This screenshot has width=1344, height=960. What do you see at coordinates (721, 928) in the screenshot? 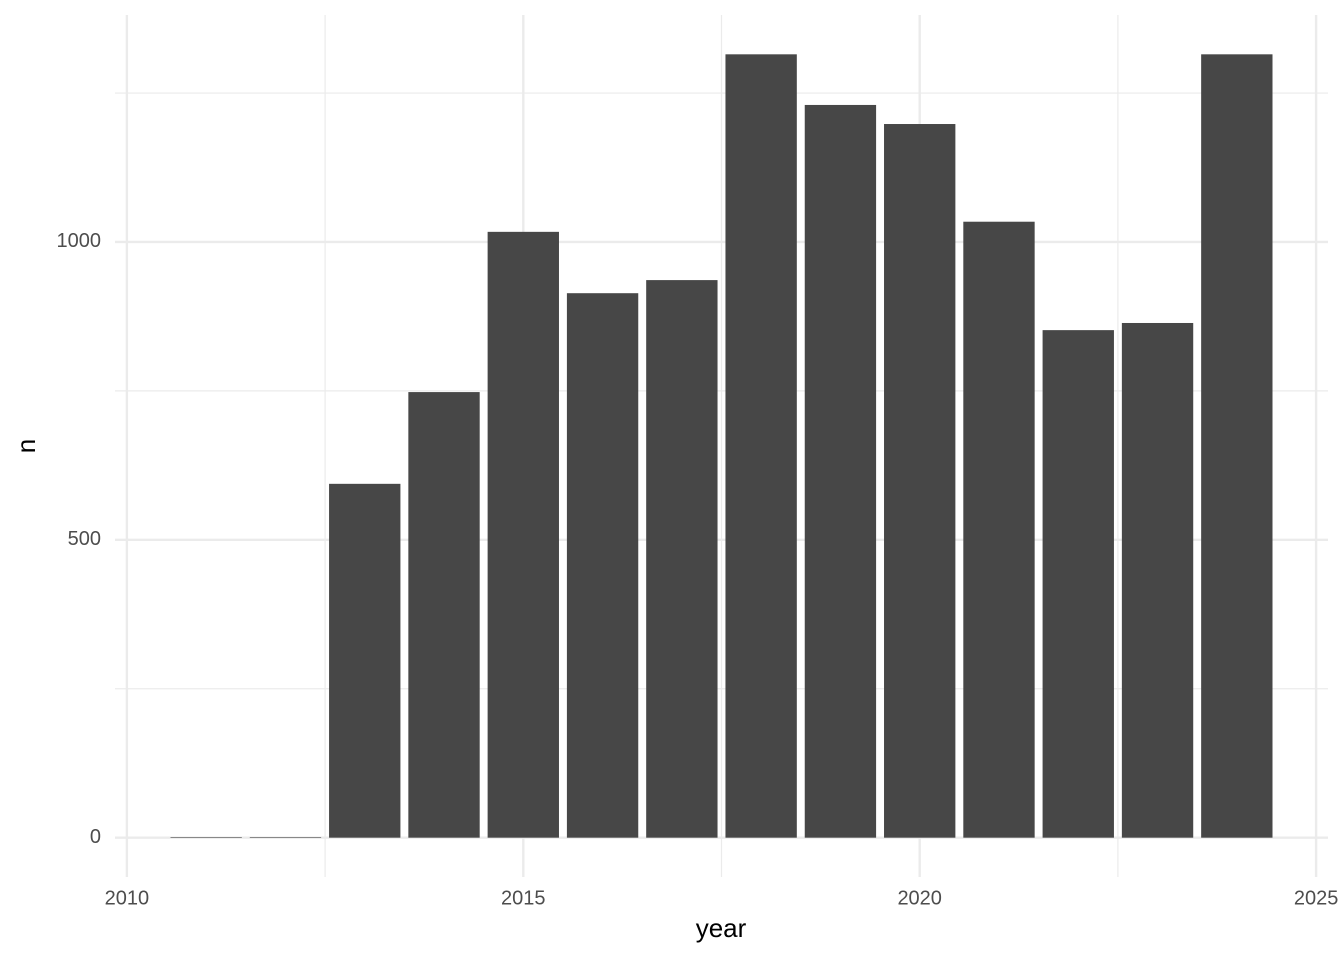
I see `x-axis-title: year` at bounding box center [721, 928].